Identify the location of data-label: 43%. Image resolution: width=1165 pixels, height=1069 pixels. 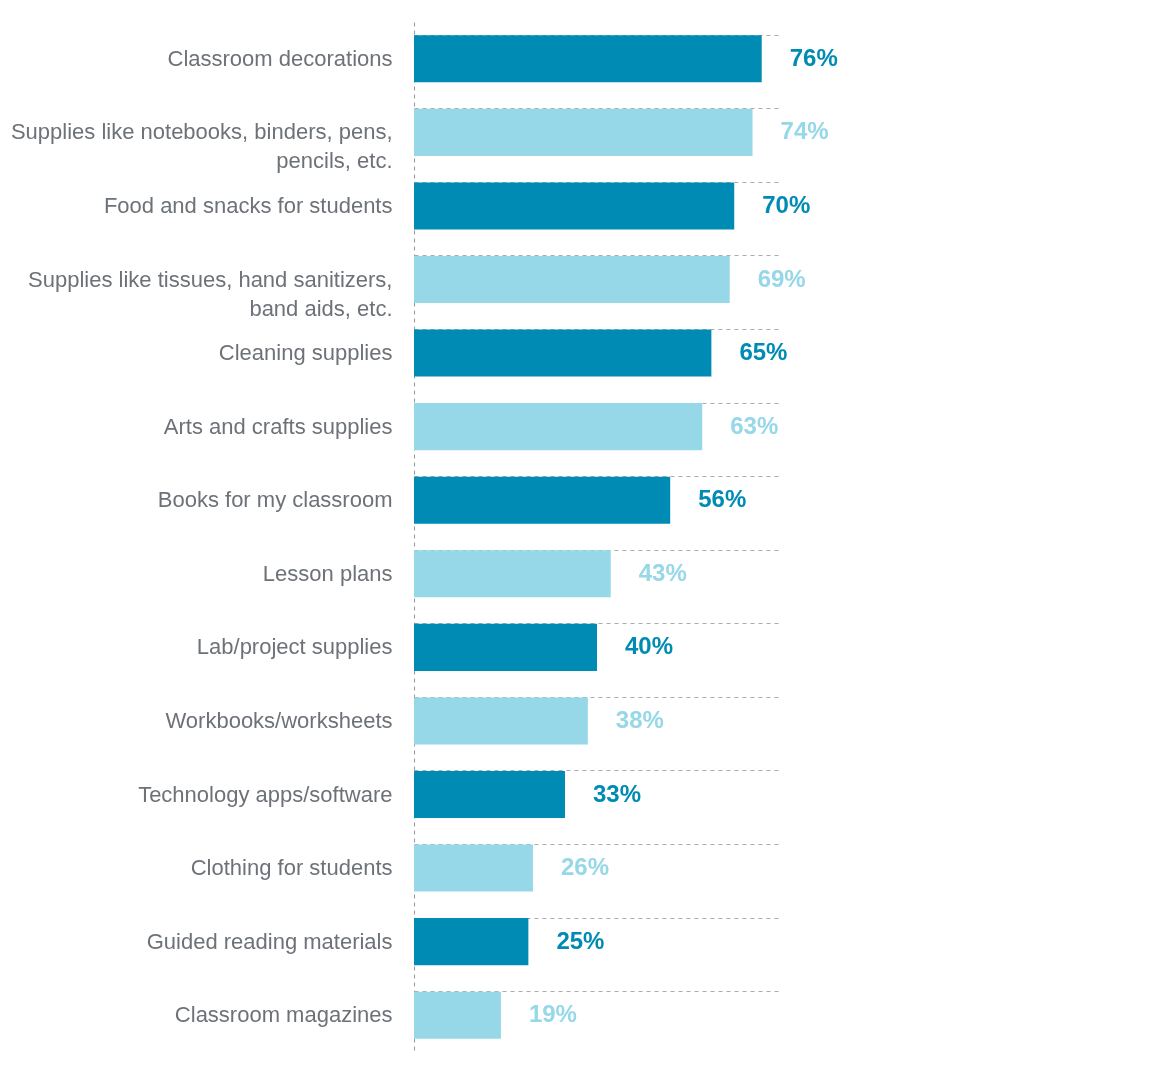
(662, 572).